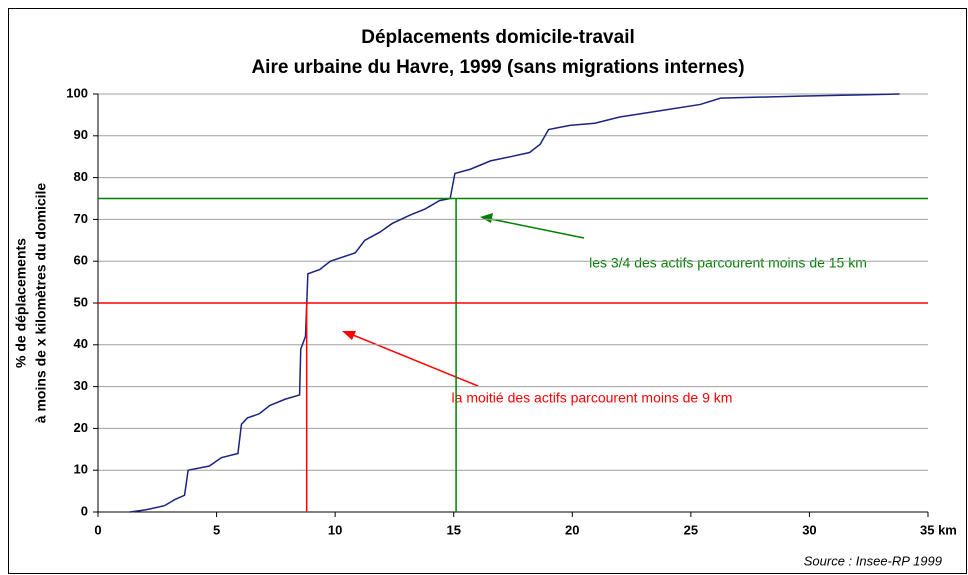 The image size is (968, 575). I want to click on x-tick-label: 20, so click(572, 529).